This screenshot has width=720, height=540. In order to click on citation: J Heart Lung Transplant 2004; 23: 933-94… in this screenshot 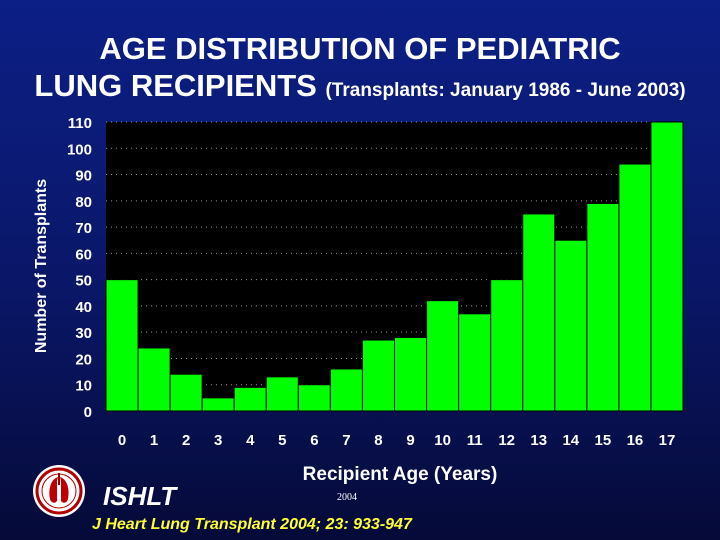, I will do `click(252, 524)`.